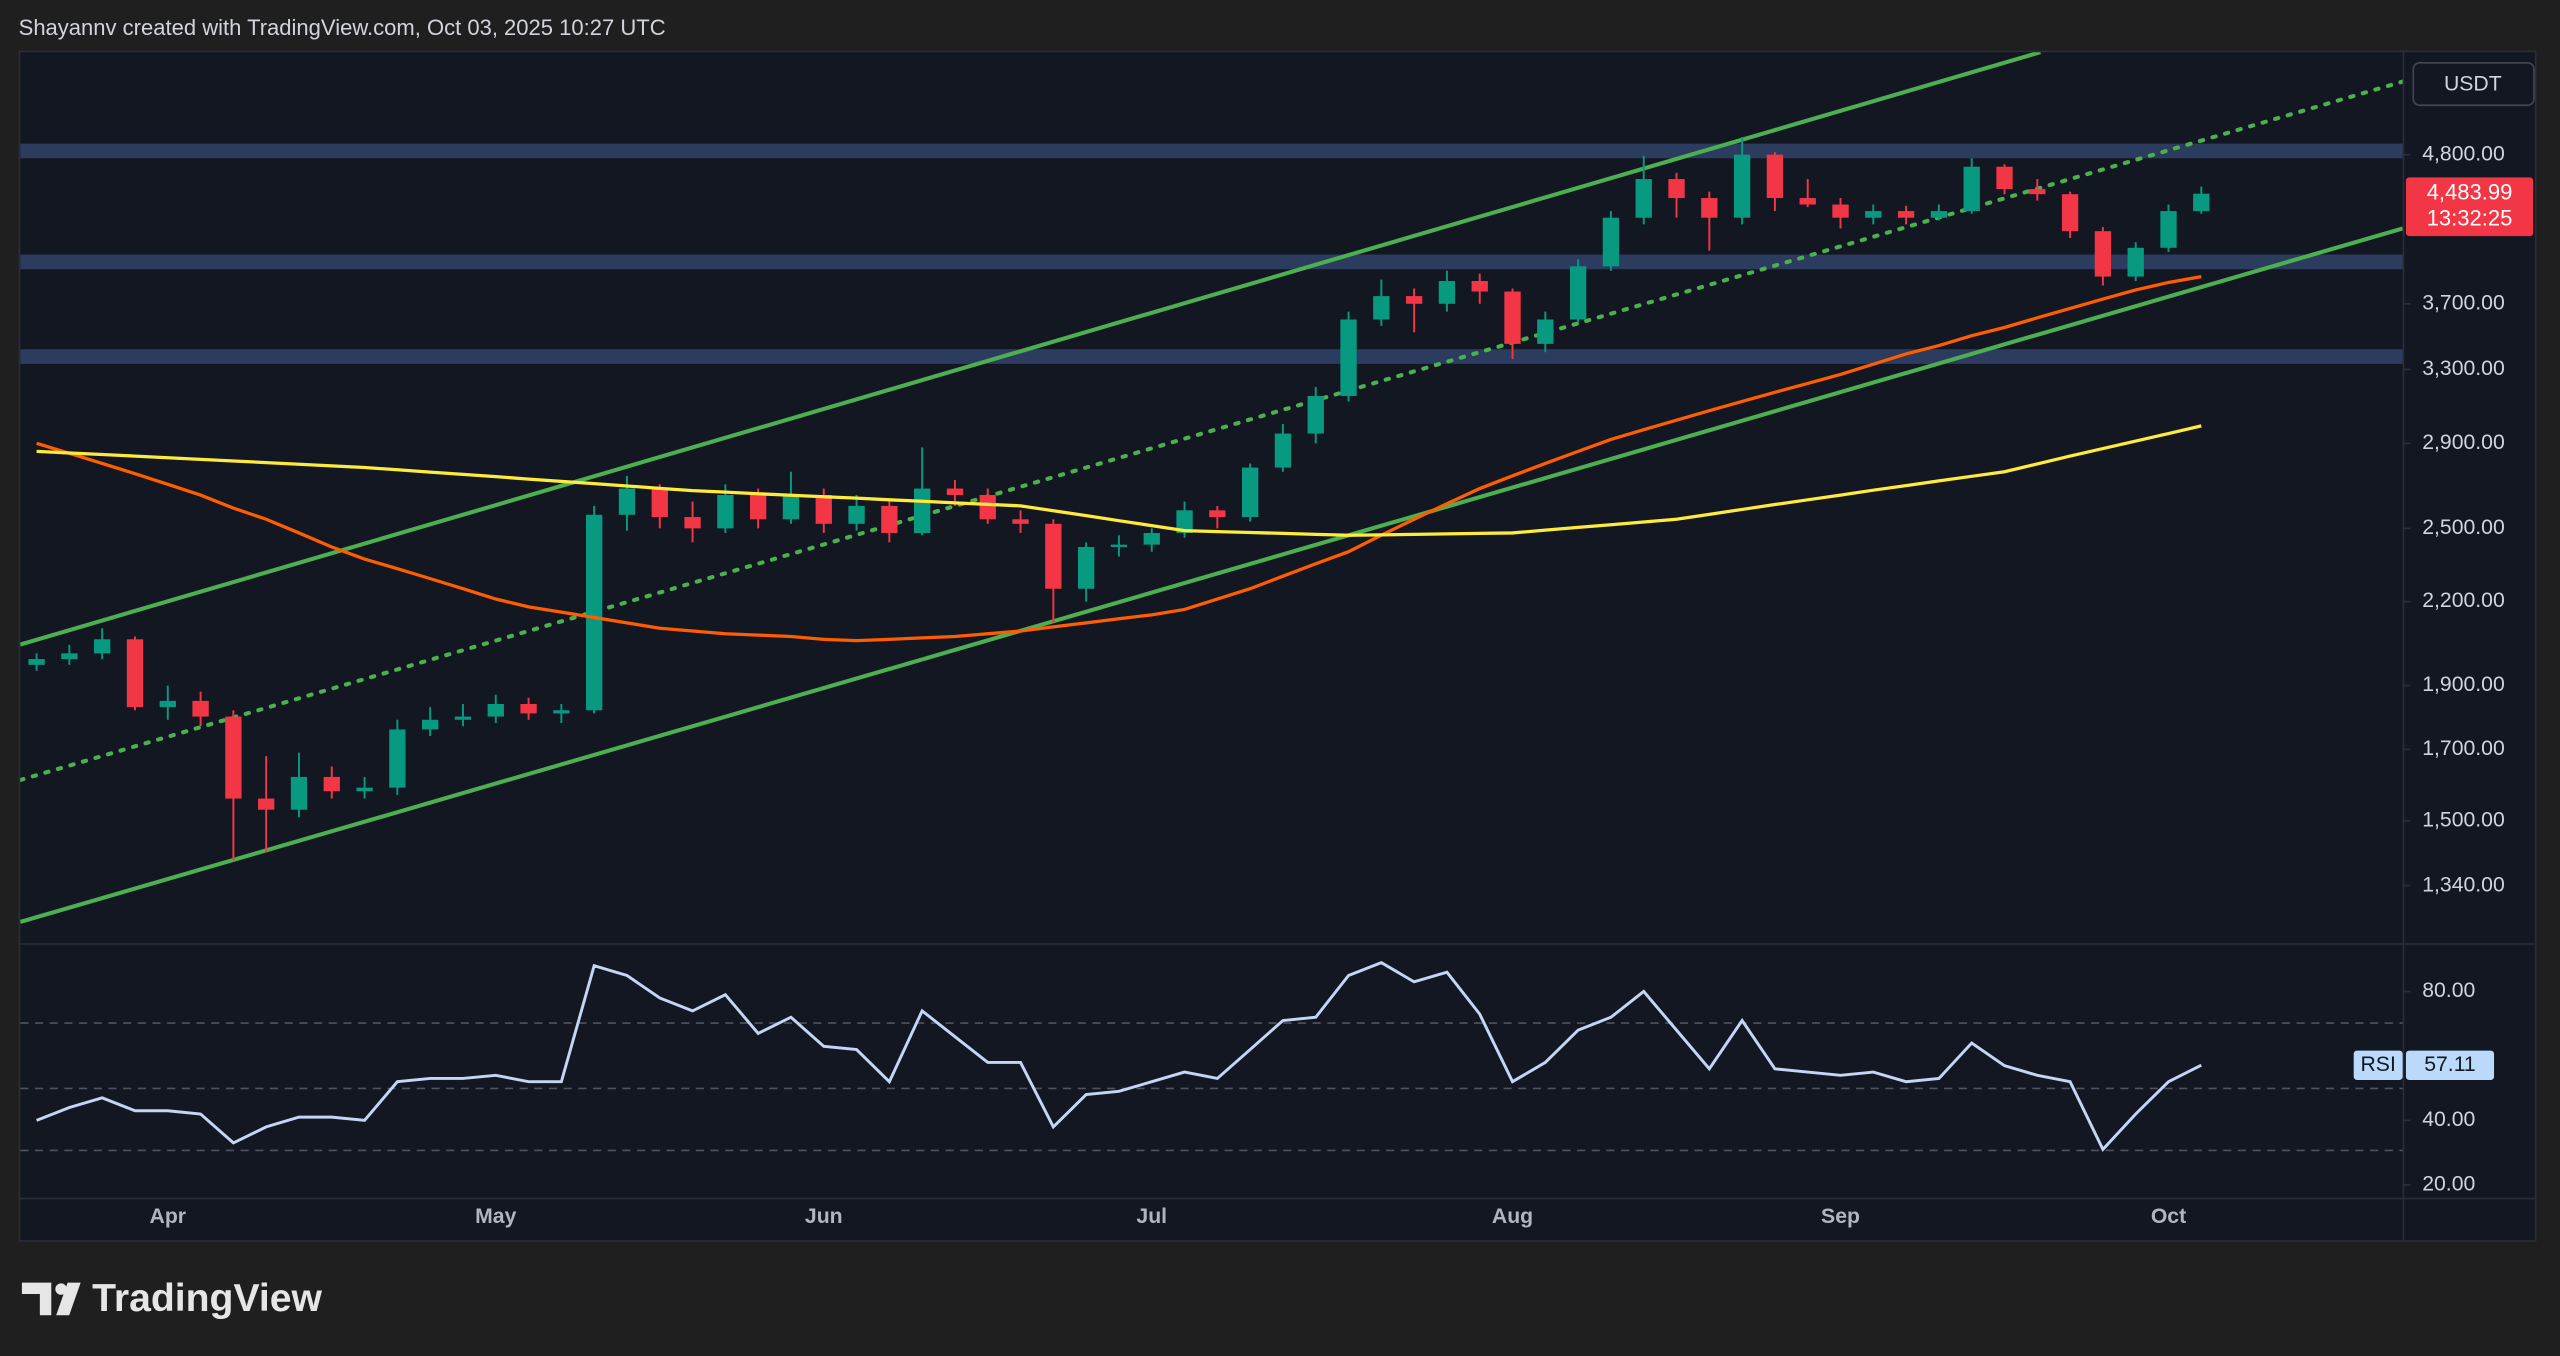 This screenshot has height=1356, width=2560. Describe the element at coordinates (2463, 527) in the screenshot. I see `y-tick-label: 2,500.00` at that location.